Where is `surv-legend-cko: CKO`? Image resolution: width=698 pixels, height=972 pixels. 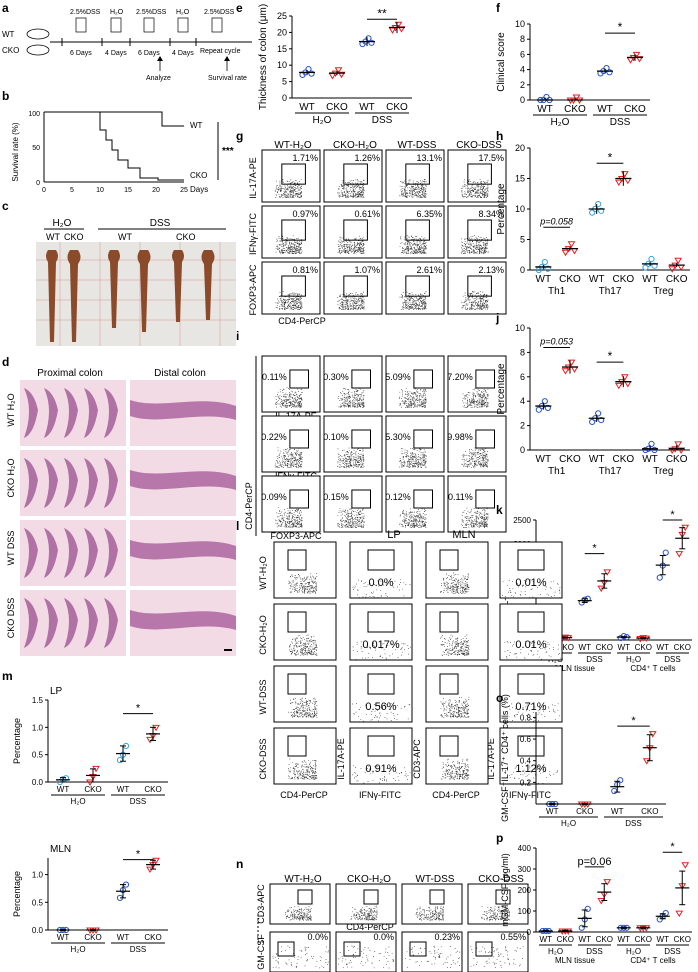
surv-legend-cko: CKO is located at coordinates (198, 175).